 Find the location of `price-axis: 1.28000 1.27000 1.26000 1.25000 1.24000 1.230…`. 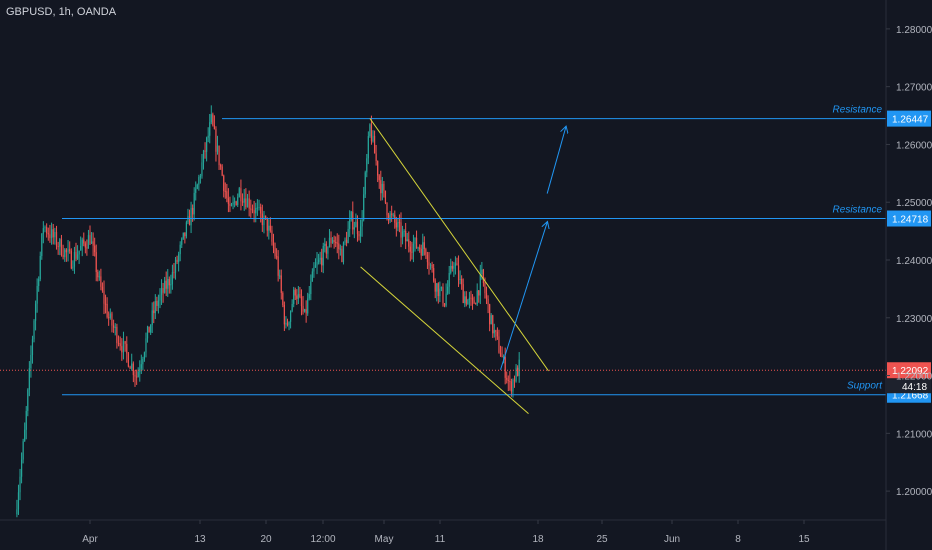

price-axis: 1.28000 1.27000 1.26000 1.25000 1.24000 1.230… is located at coordinates (908, 275).